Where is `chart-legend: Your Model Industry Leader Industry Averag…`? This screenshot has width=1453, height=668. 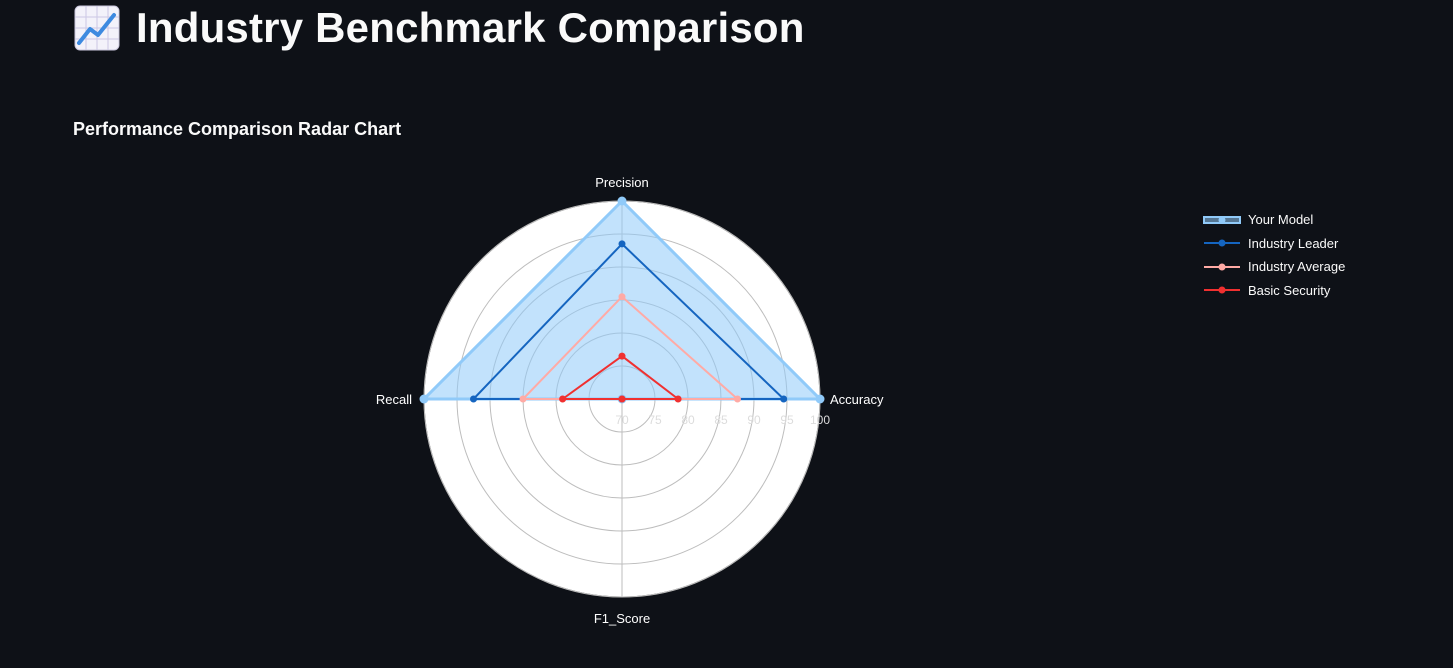
chart-legend: Your Model Industry Leader Industry Averag… is located at coordinates (1274, 255).